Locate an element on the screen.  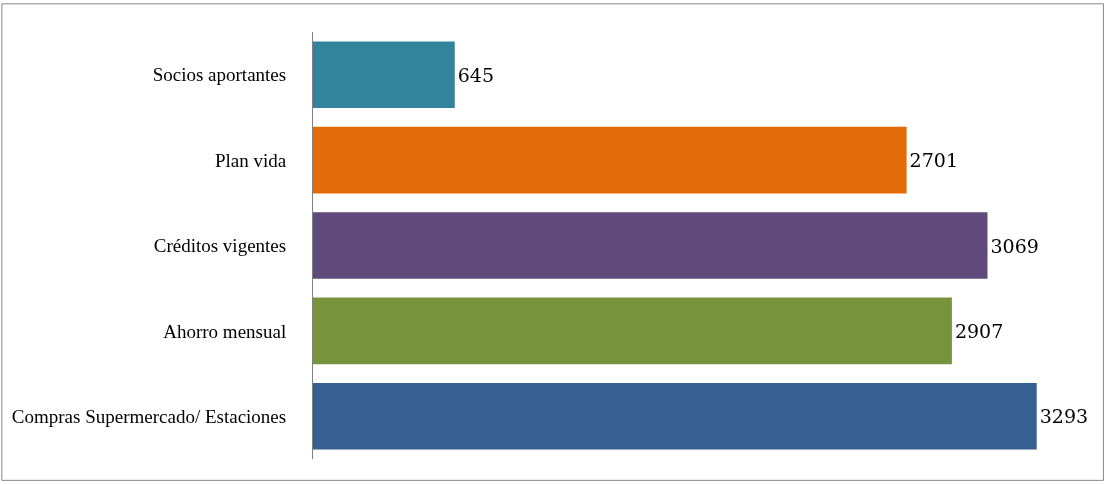
y-tick-label: Créditos vigentes is located at coordinates (220, 246).